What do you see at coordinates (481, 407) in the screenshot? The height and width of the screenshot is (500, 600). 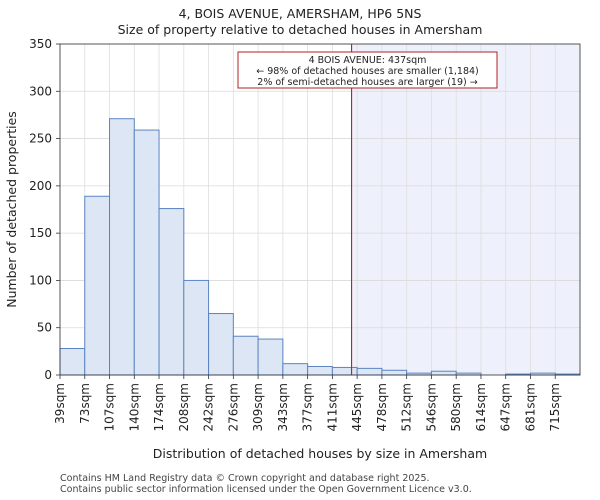 I see `x-tick-label: 614sqm` at bounding box center [481, 407].